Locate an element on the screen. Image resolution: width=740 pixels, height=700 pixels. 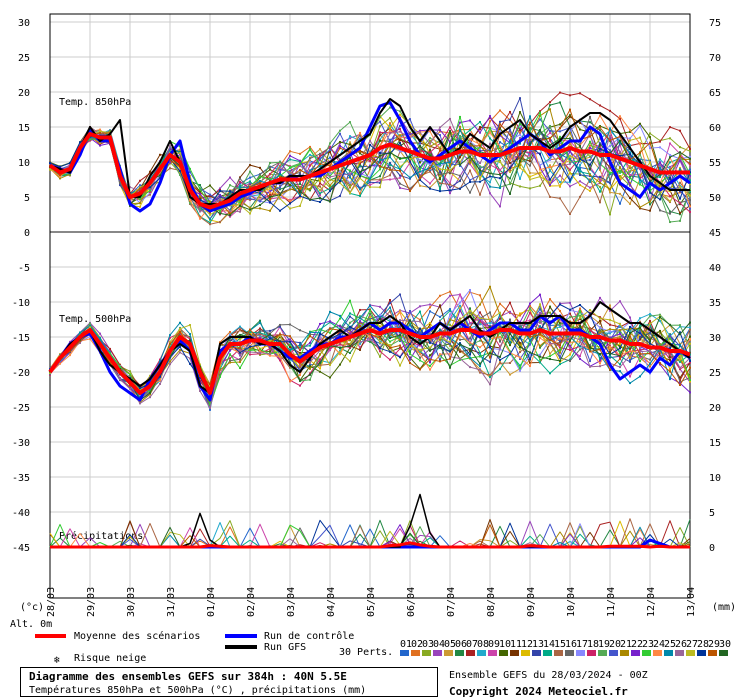
pert-number: 22 is located at coordinates (637, 644).